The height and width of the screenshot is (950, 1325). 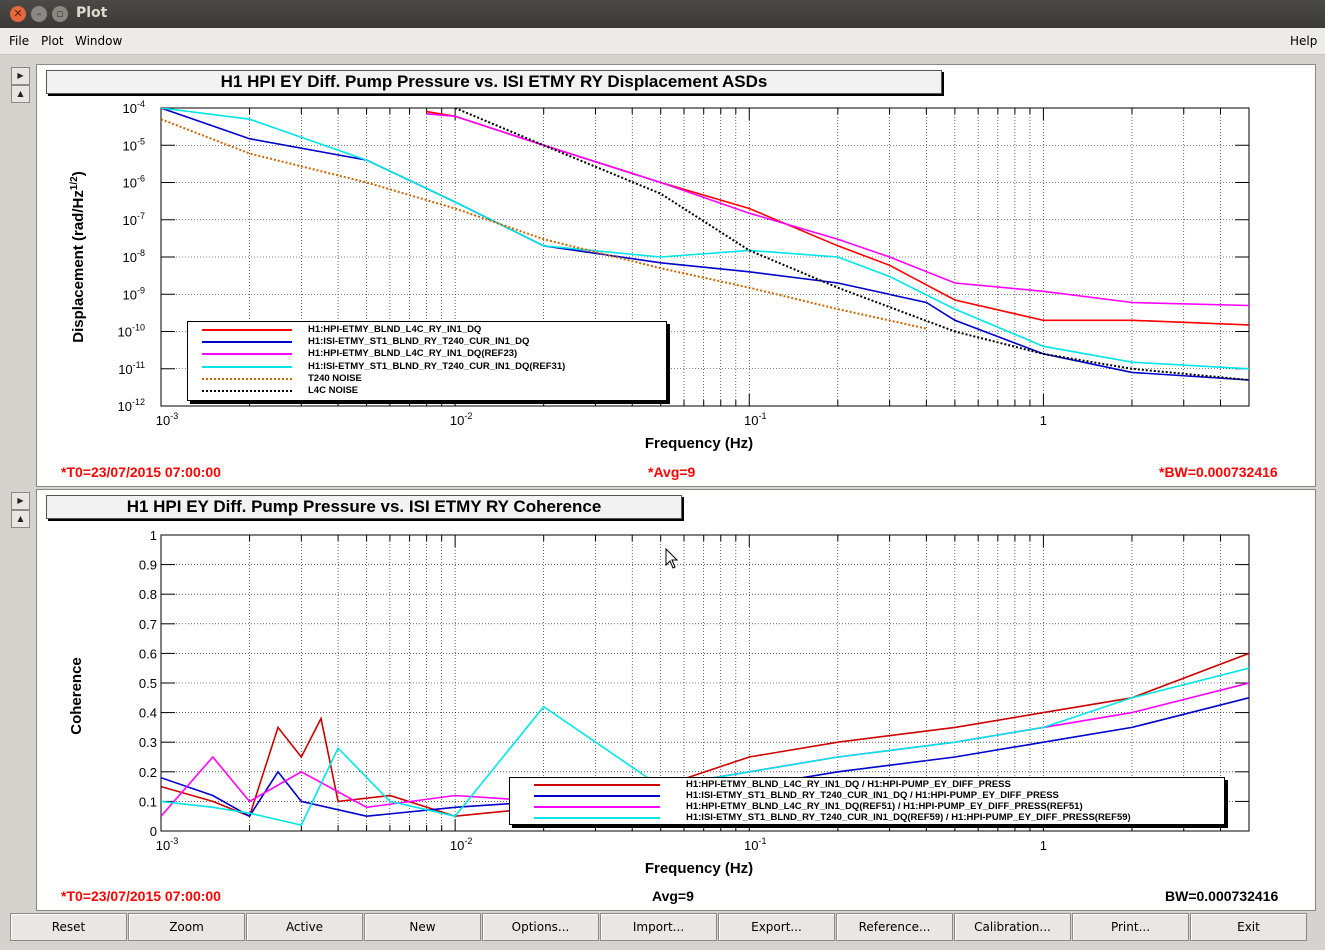 What do you see at coordinates (148, 653) in the screenshot?
I see `y-tick-label: 0.6` at bounding box center [148, 653].